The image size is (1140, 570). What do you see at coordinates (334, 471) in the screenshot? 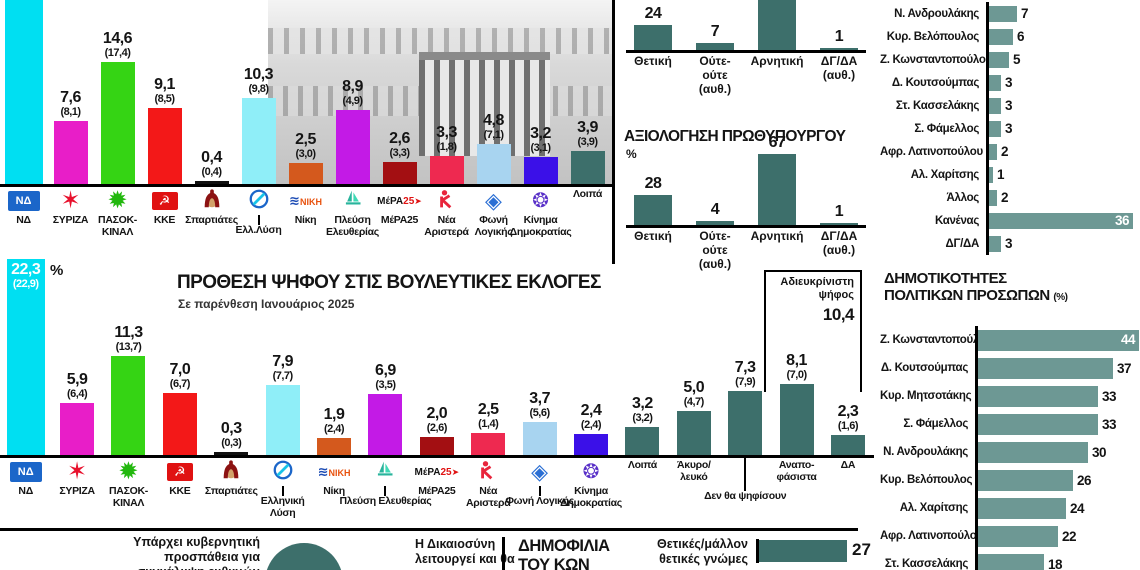
I see `niki-logo: ≋ΝΙΚΗ` at bounding box center [334, 471].